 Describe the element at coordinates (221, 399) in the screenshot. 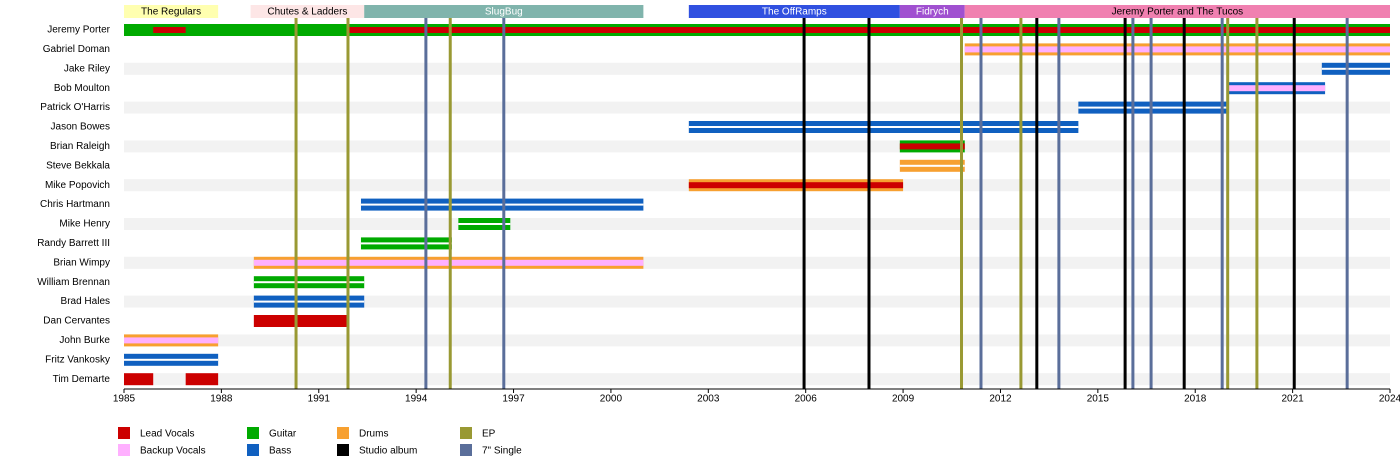

I see `x-tick-label: 1988` at that location.